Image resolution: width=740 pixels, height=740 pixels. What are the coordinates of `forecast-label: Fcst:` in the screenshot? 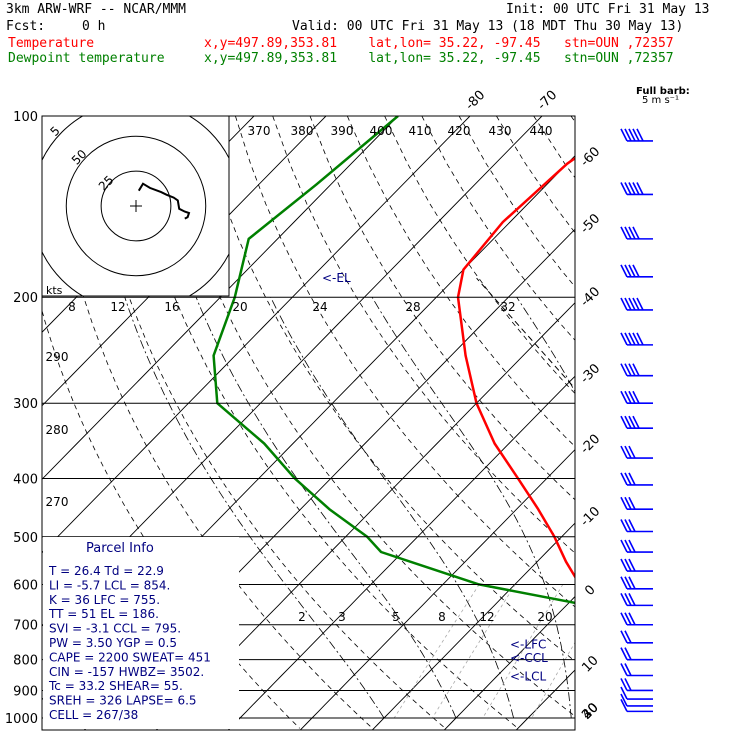 It's located at (26, 26).